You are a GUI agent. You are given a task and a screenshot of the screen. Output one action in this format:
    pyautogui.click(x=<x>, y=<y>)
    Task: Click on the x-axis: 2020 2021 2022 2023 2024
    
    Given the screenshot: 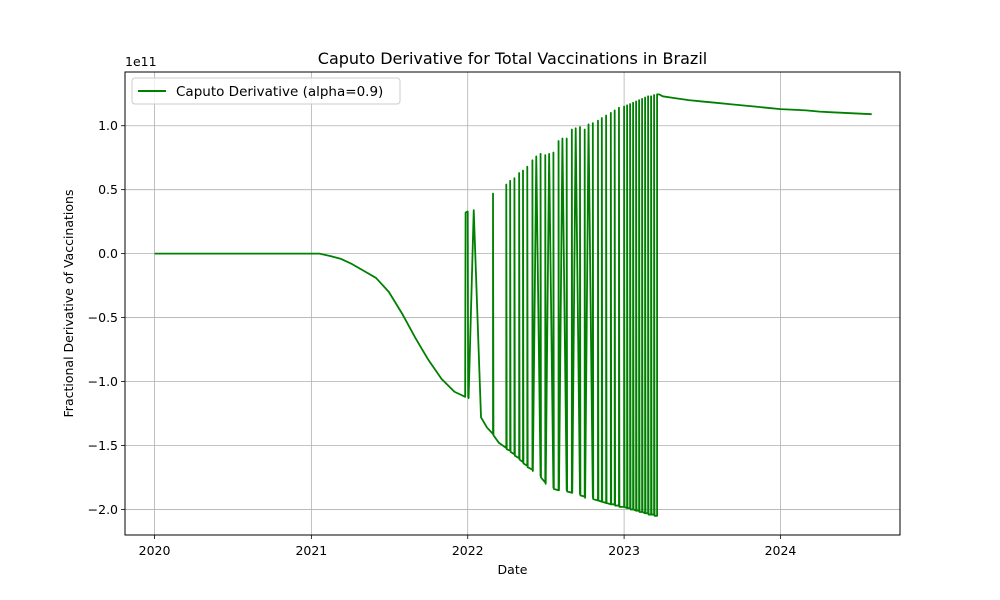 What is the action you would take?
    pyautogui.click(x=468, y=546)
    